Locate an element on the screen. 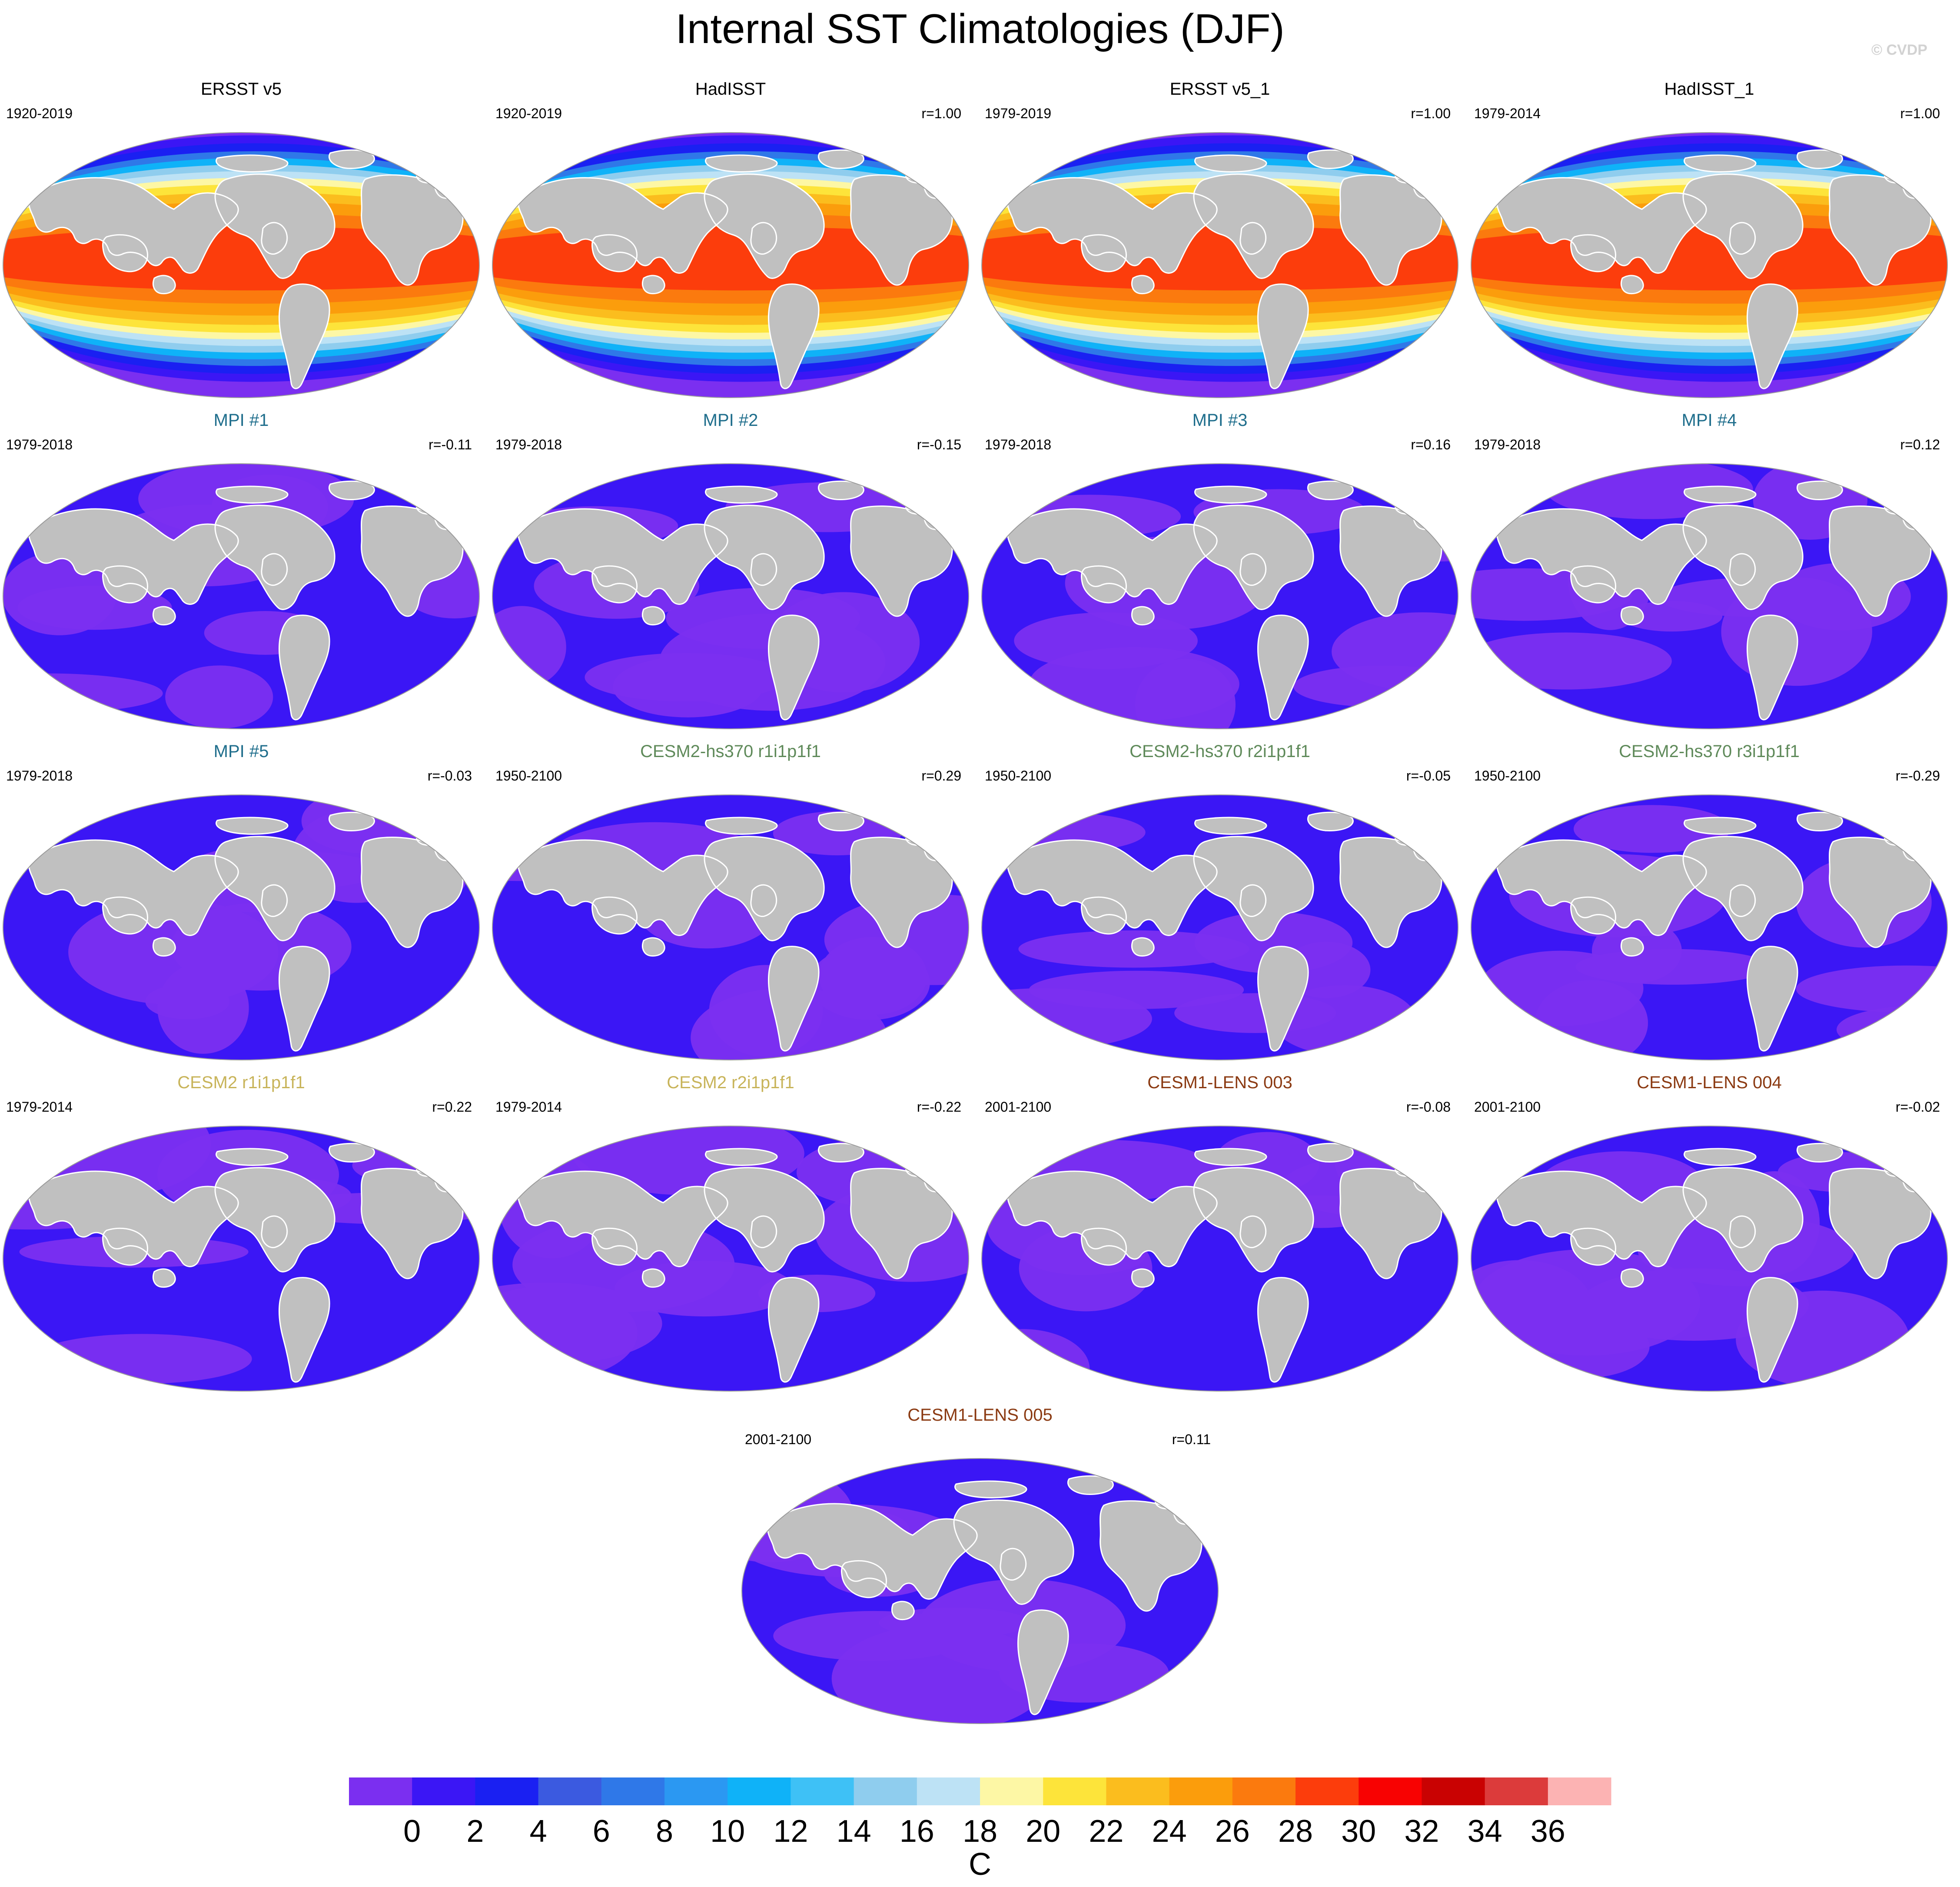 The height and width of the screenshot is (1887, 1960). map-panel: MPI #4 1979-2018 r=0.12 is located at coordinates (1709, 568).